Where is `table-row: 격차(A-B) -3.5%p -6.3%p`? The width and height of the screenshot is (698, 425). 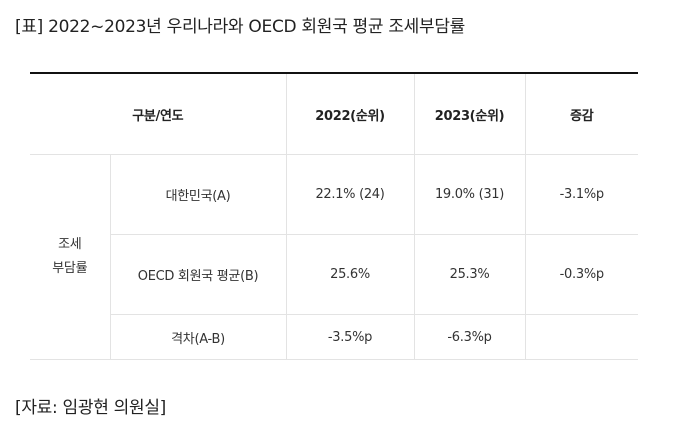 table-row: 격차(A-B) -3.5%p -6.3%p is located at coordinates (334, 337).